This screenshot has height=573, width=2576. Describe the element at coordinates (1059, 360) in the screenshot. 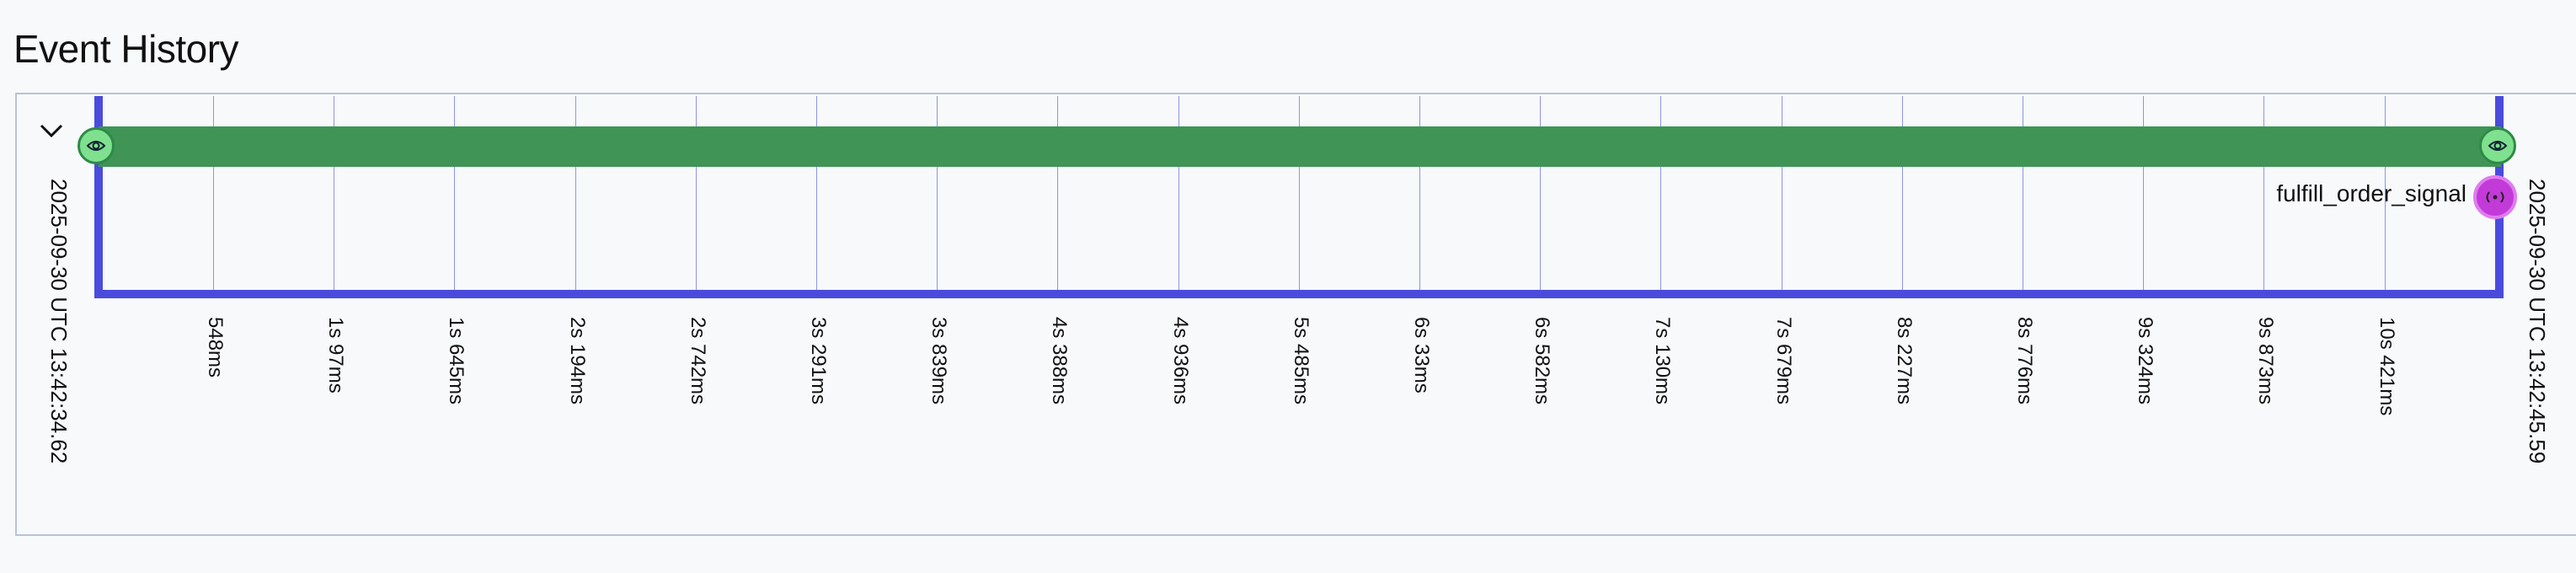

I see `tick-label: 4s 388ms` at that location.